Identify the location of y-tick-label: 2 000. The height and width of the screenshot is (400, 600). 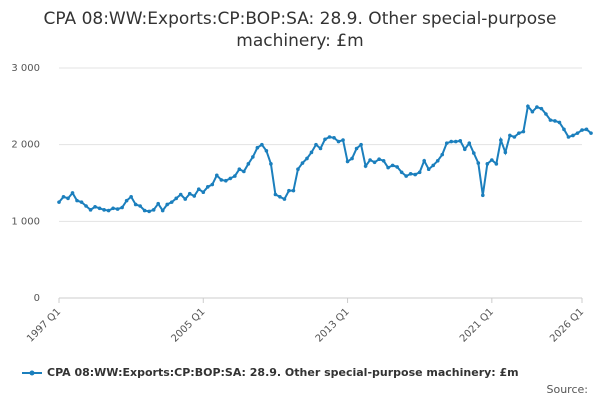
(25, 145).